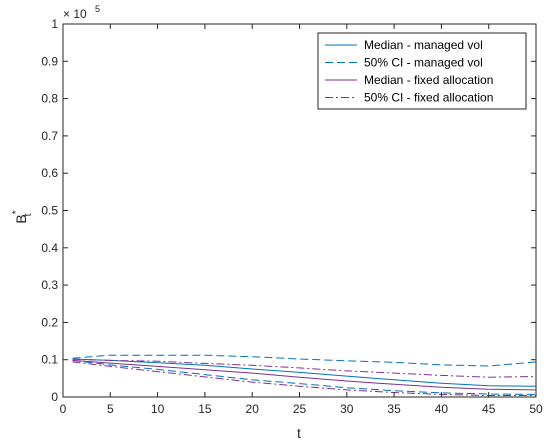 The width and height of the screenshot is (550, 448). Describe the element at coordinates (536, 409) in the screenshot. I see `x-tick-label: 50` at that location.